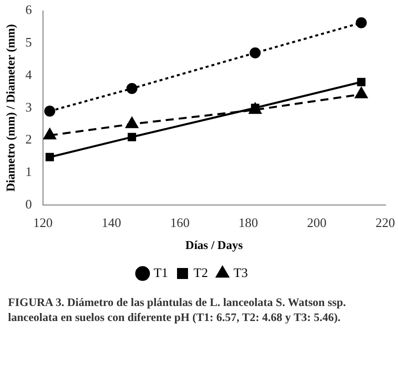  Describe the element at coordinates (248, 222) in the screenshot. I see `x-tick-label: 180` at that location.